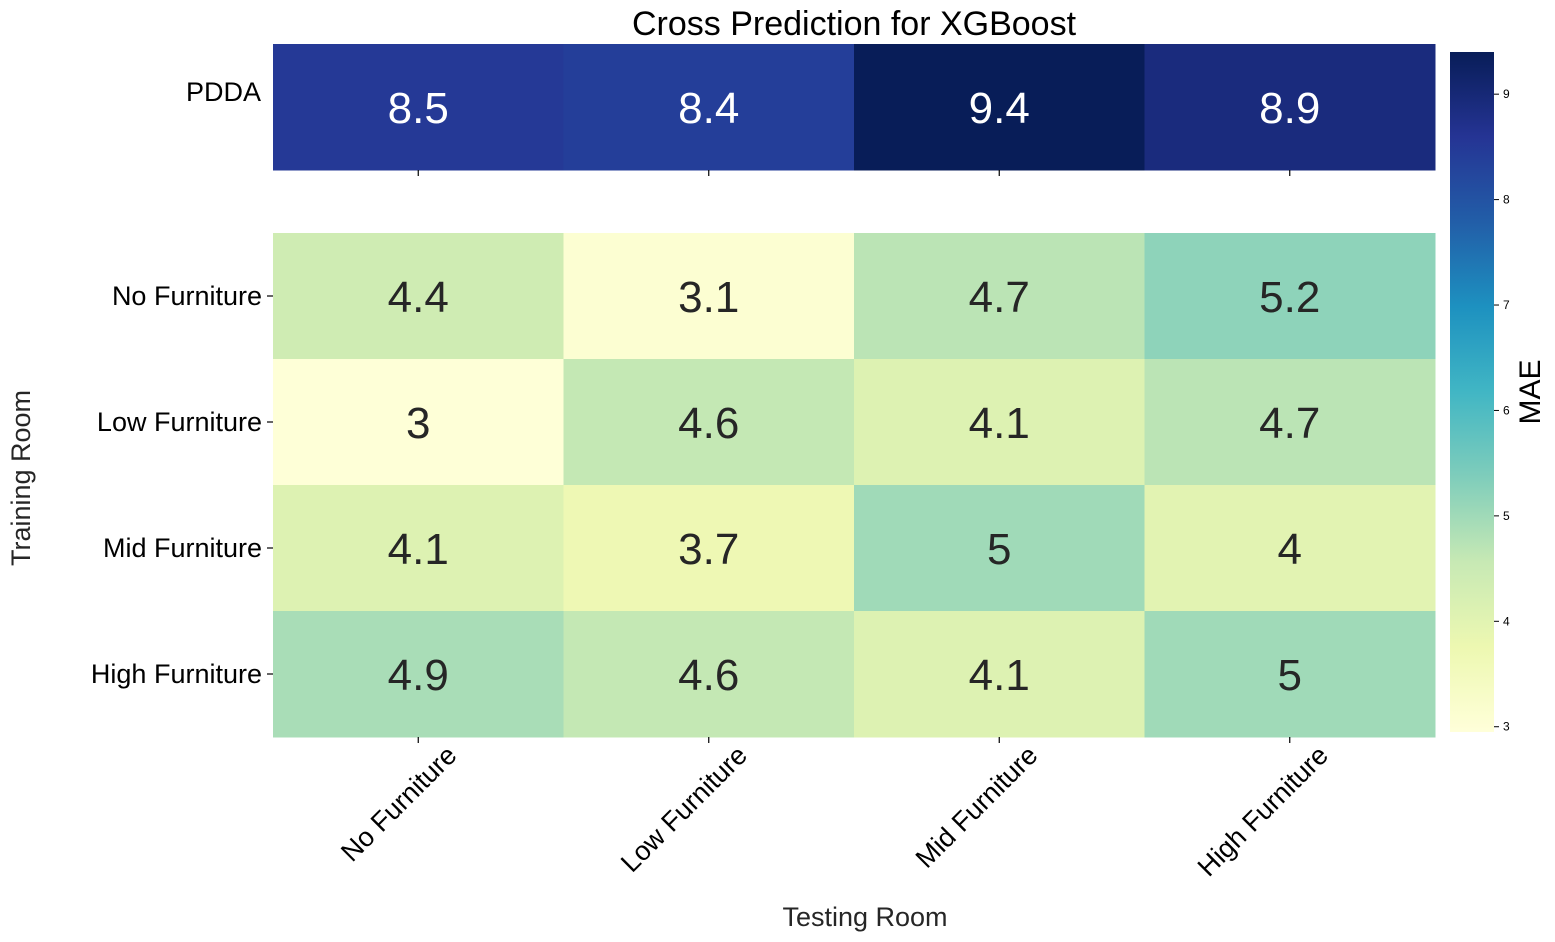 The image size is (1555, 942). Describe the element at coordinates (398, 803) in the screenshot. I see `x-tick-label: No Furniture` at that location.